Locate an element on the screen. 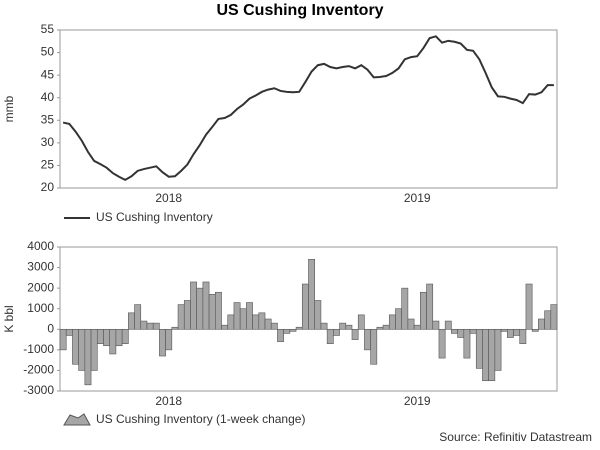 The width and height of the screenshot is (600, 450). y-tick-label: 3000 is located at coordinates (40, 267).